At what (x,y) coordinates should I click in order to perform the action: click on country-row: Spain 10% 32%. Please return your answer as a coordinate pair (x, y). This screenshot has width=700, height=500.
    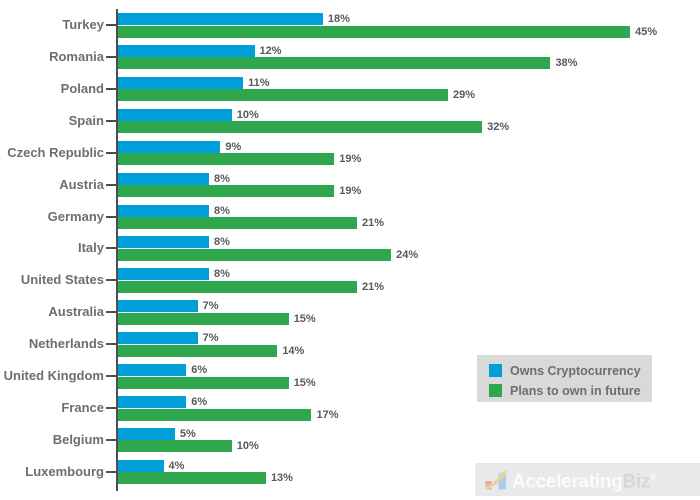
    Looking at the image, I should click on (350, 124).